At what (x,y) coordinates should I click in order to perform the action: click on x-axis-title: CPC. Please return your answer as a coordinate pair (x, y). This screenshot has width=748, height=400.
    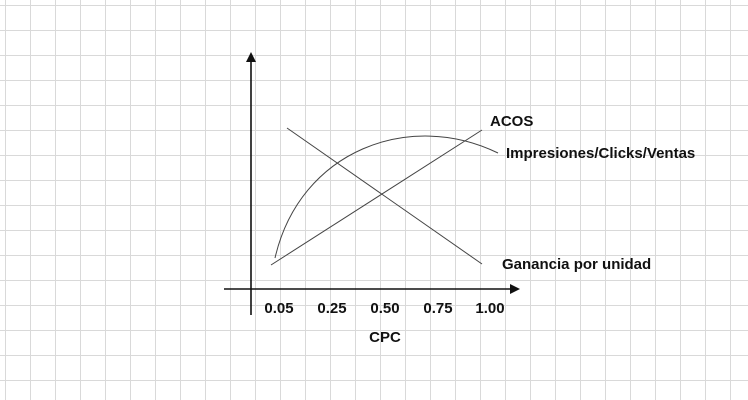
    Looking at the image, I should click on (385, 337).